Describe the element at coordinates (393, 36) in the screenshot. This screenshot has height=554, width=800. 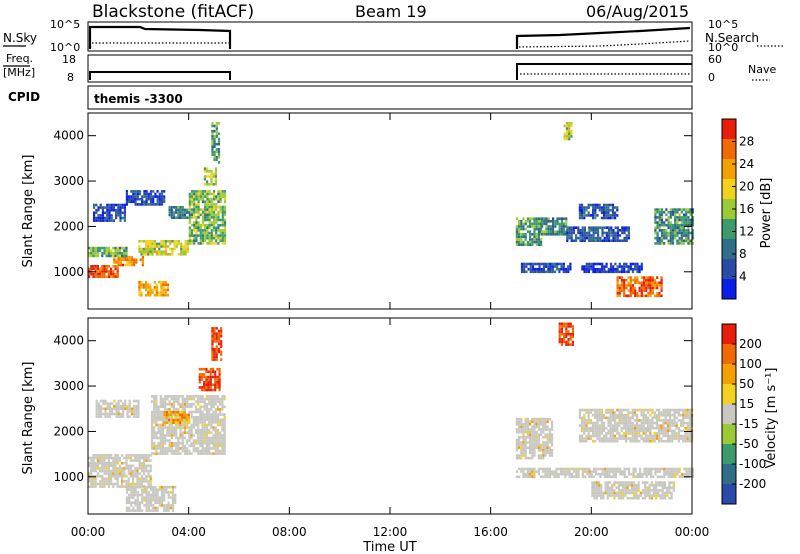
I see `nsky-panel: N.Sky 10^5 10^0 N.Search 10^5 10^0` at that location.